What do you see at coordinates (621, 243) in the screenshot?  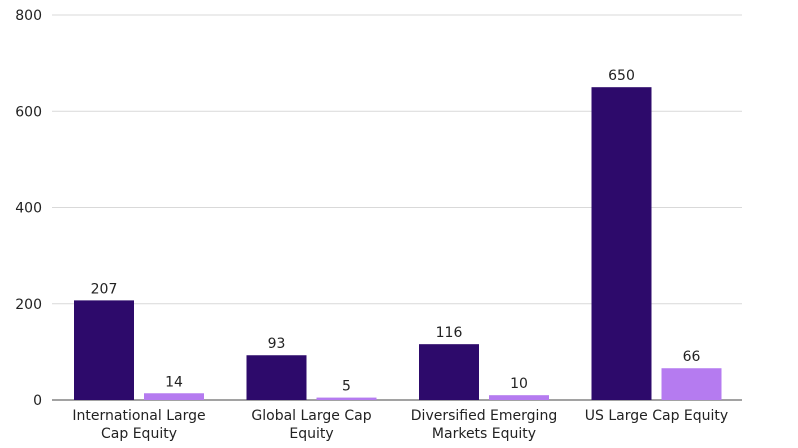 I see `bar-series1-cat4` at bounding box center [621, 243].